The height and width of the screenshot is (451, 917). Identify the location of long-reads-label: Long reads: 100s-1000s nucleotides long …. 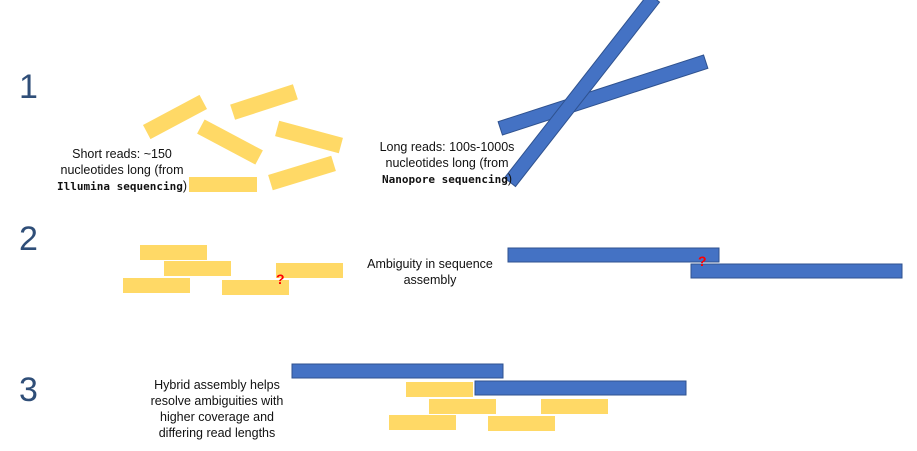
(447, 163).